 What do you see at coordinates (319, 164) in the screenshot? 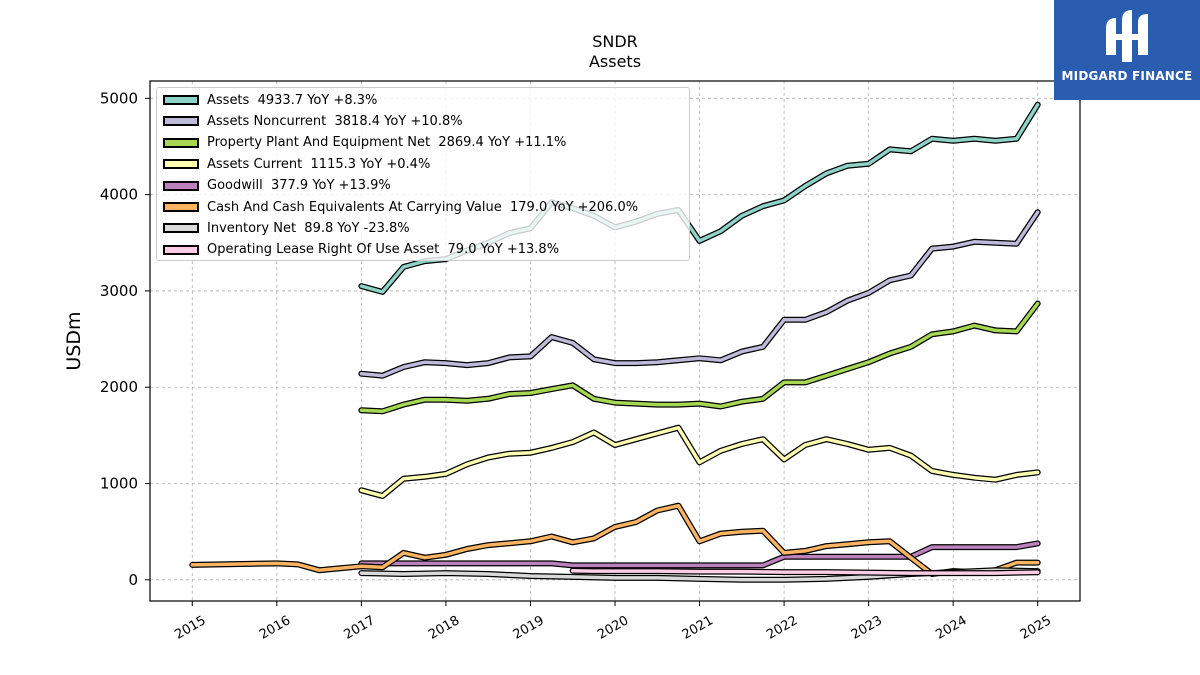
I see `legend-label: Assets Current 1115.3 YoY +0.4%` at bounding box center [319, 164].